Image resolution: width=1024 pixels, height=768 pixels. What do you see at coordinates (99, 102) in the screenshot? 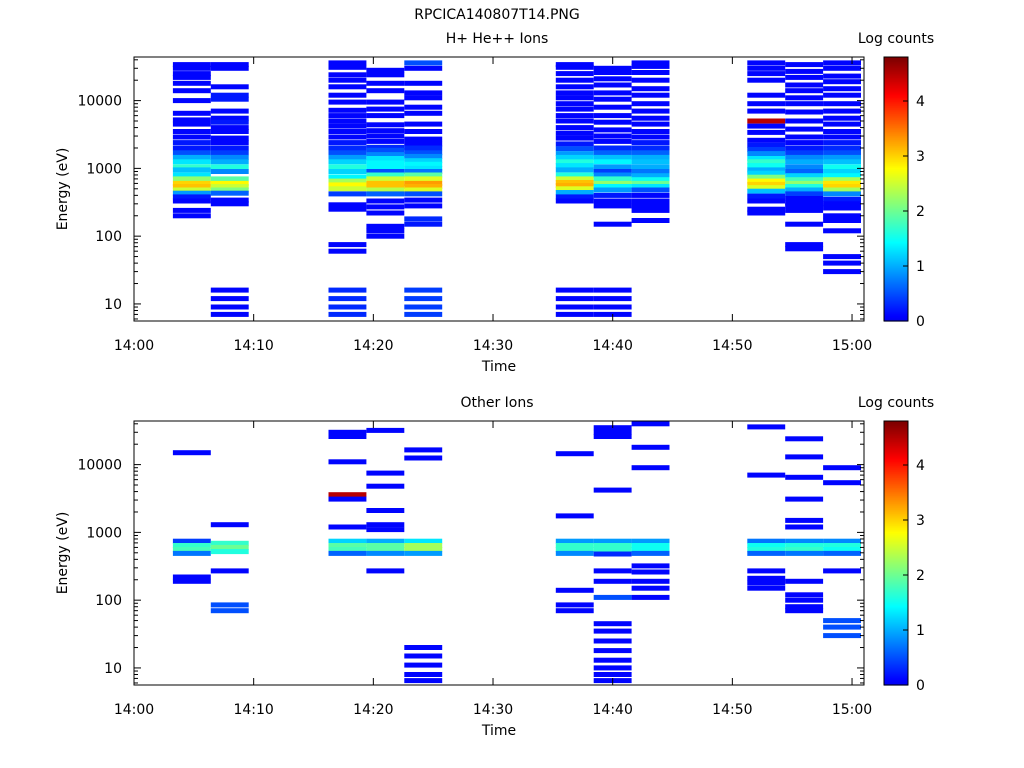
I see `y-tick-label: 10000` at bounding box center [99, 102].